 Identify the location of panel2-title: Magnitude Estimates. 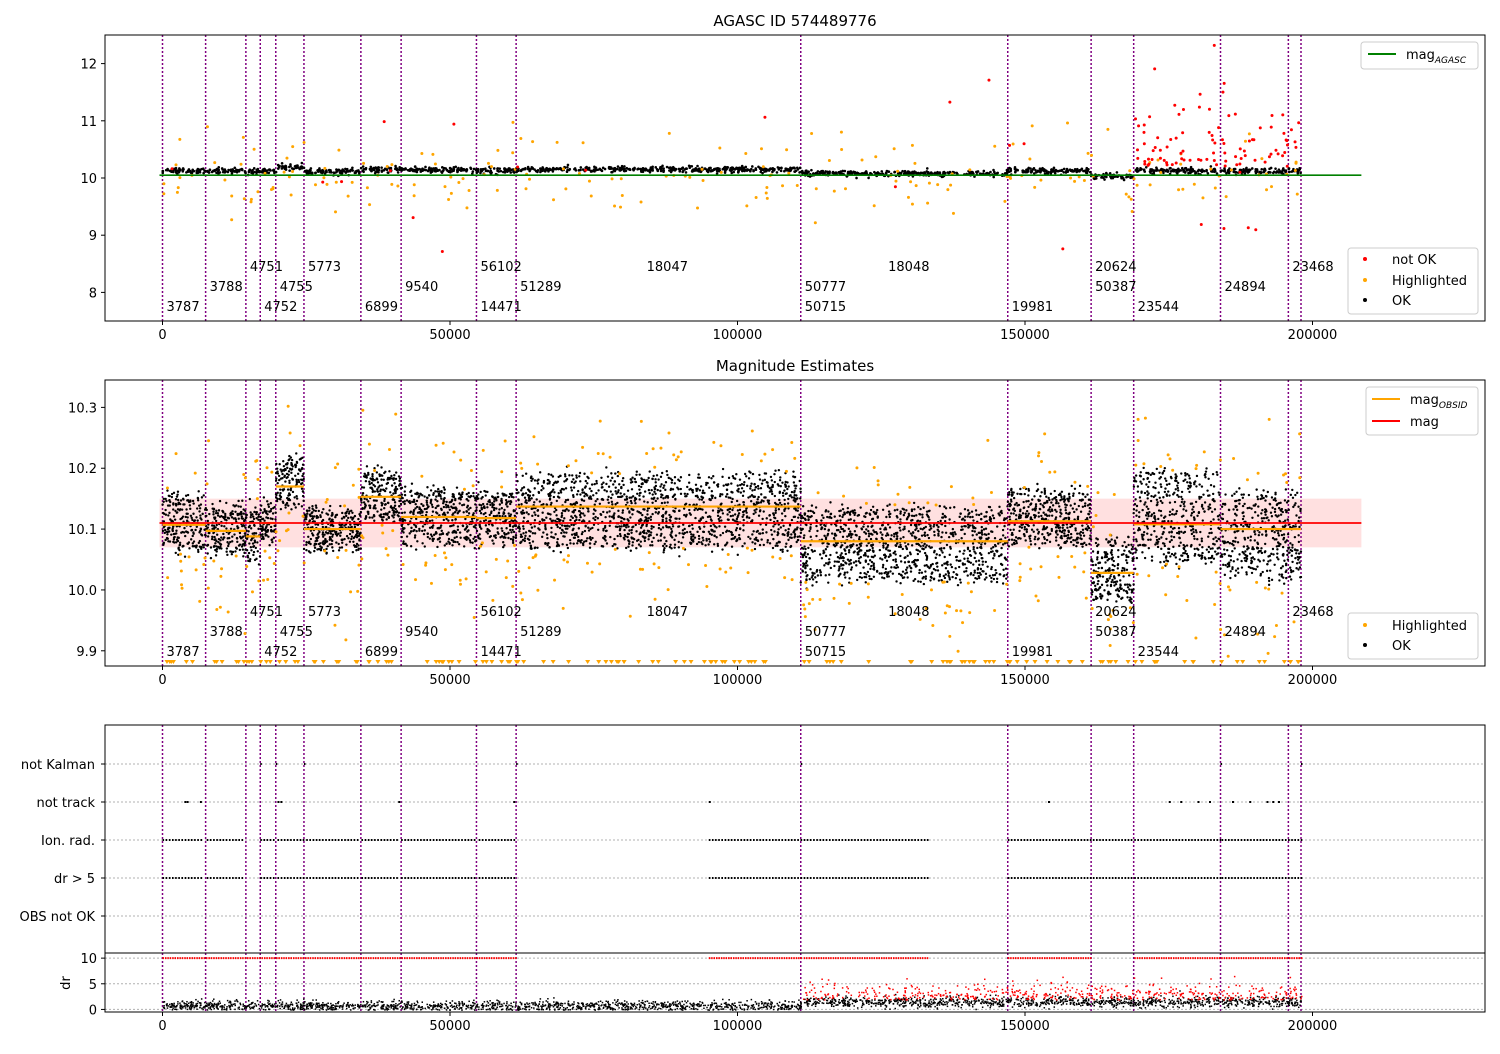
(795, 366).